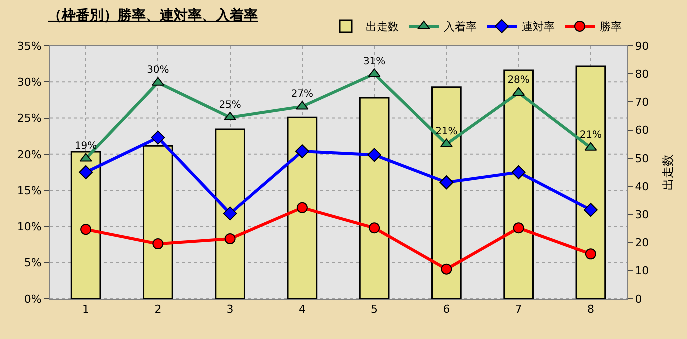 The height and width of the screenshot is (339, 687). Describe the element at coordinates (382, 27) in the screenshot. I see `legend-label: 出走数` at that location.